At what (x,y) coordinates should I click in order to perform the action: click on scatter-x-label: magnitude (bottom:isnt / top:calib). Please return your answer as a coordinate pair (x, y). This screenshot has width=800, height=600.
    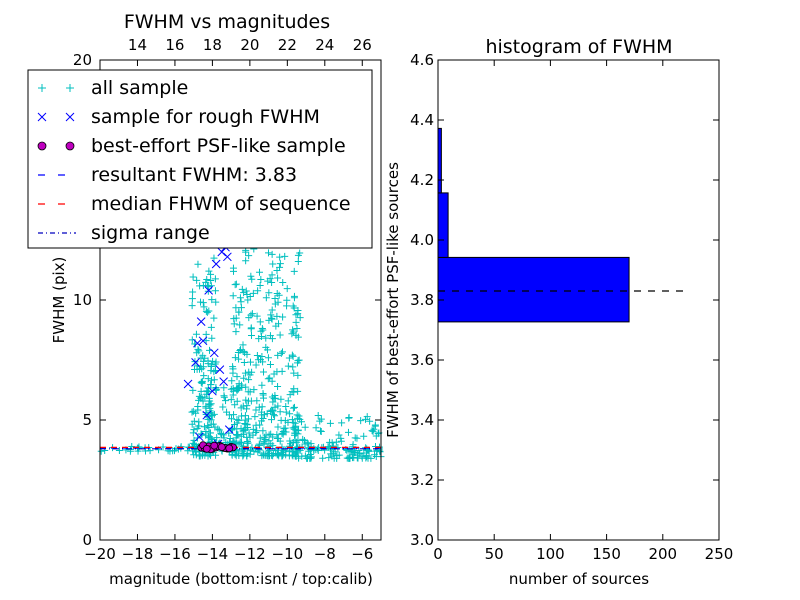
    Looking at the image, I should click on (241, 579).